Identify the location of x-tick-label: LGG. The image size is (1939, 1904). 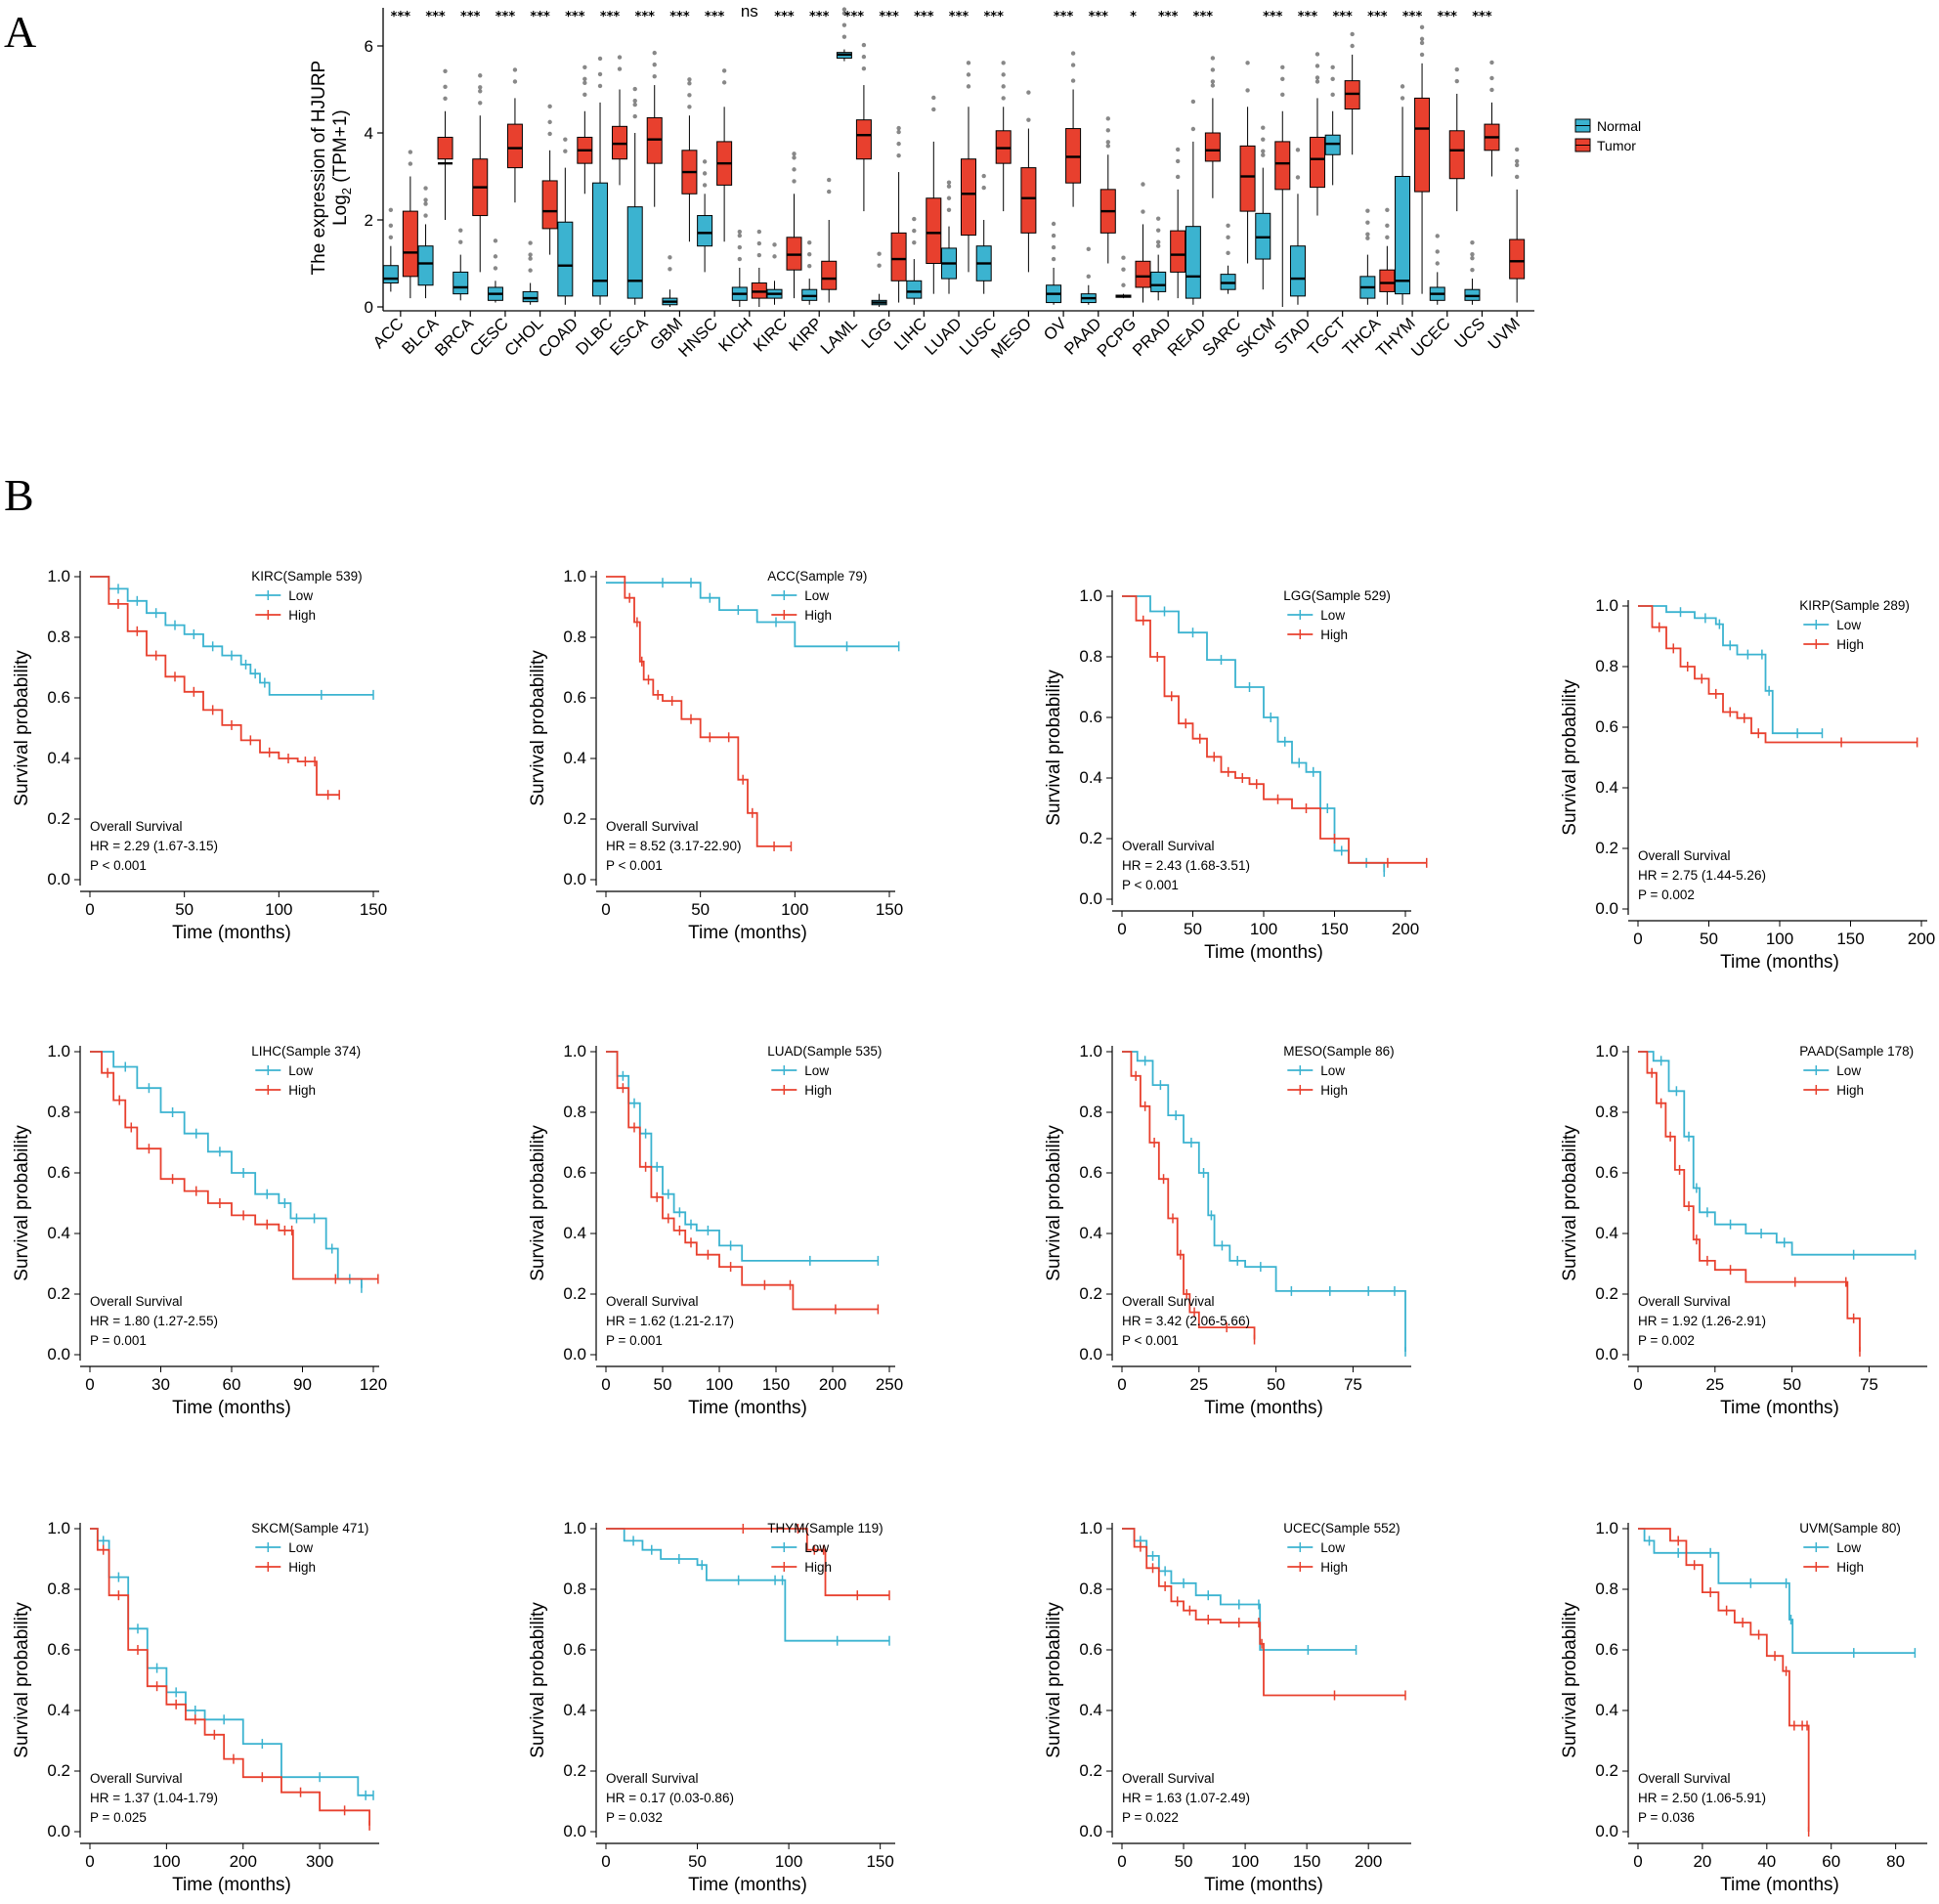
(877, 333).